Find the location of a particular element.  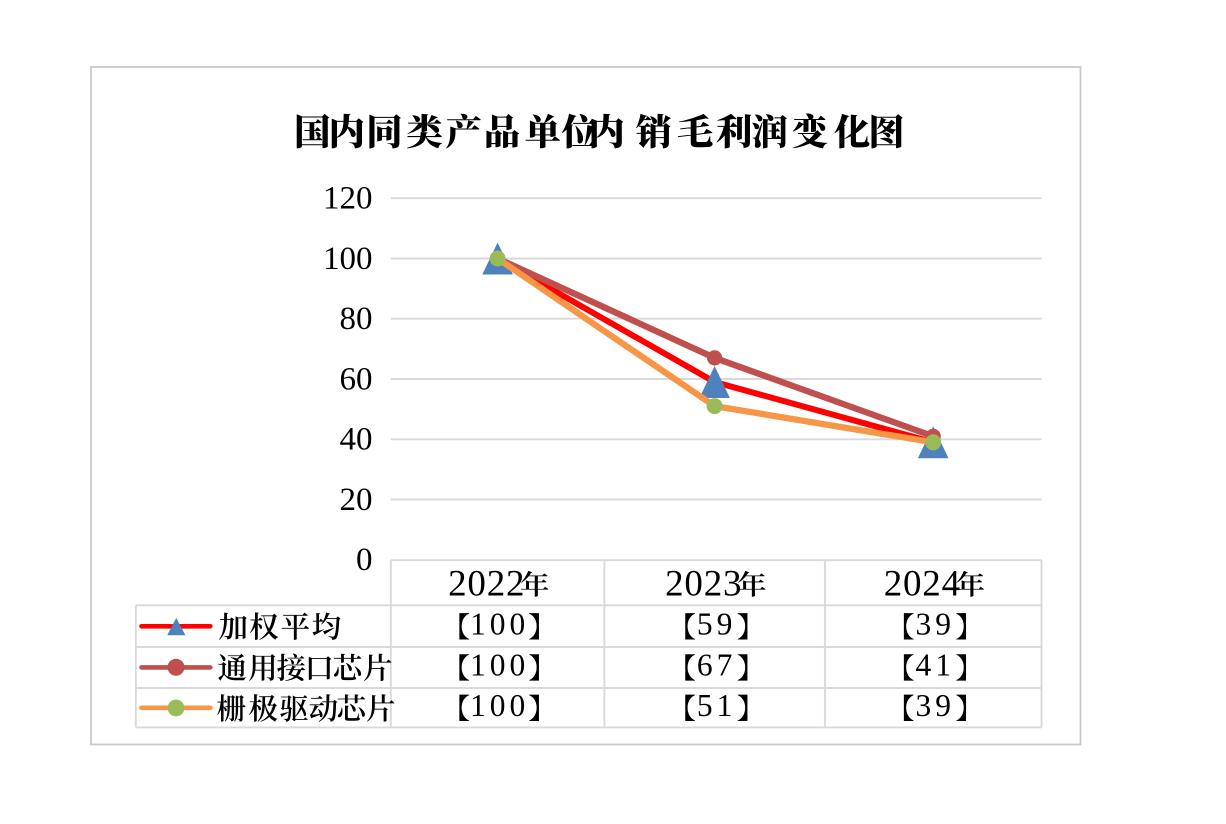

svg-text: 20 is located at coordinates (356, 500).